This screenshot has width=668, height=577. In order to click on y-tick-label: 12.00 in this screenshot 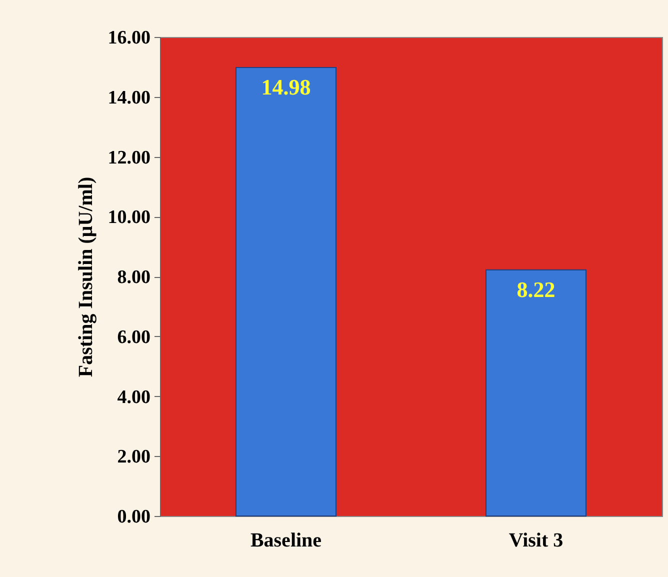, I will do `click(129, 157)`.